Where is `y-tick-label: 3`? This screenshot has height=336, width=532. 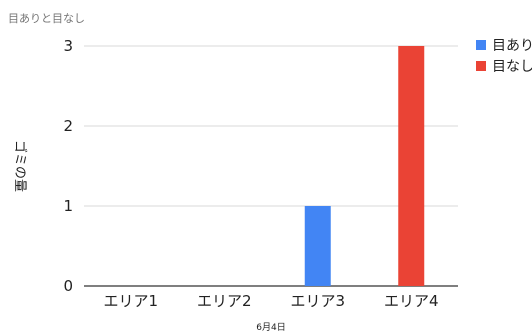 y-tick-label: 3 is located at coordinates (68, 46).